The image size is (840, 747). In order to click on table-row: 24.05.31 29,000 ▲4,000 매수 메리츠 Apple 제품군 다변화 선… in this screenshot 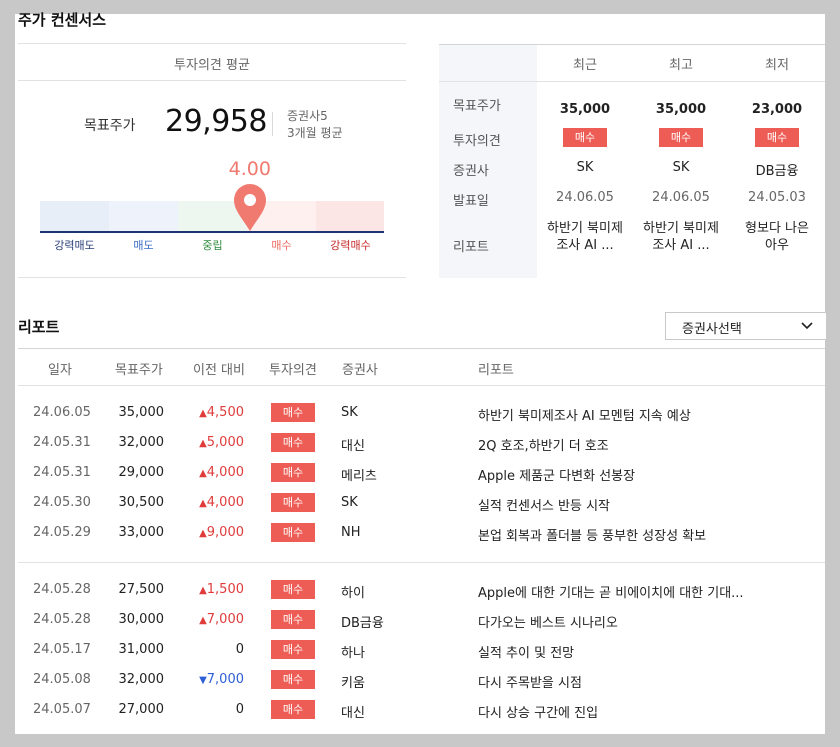, I will do `click(420, 474)`.